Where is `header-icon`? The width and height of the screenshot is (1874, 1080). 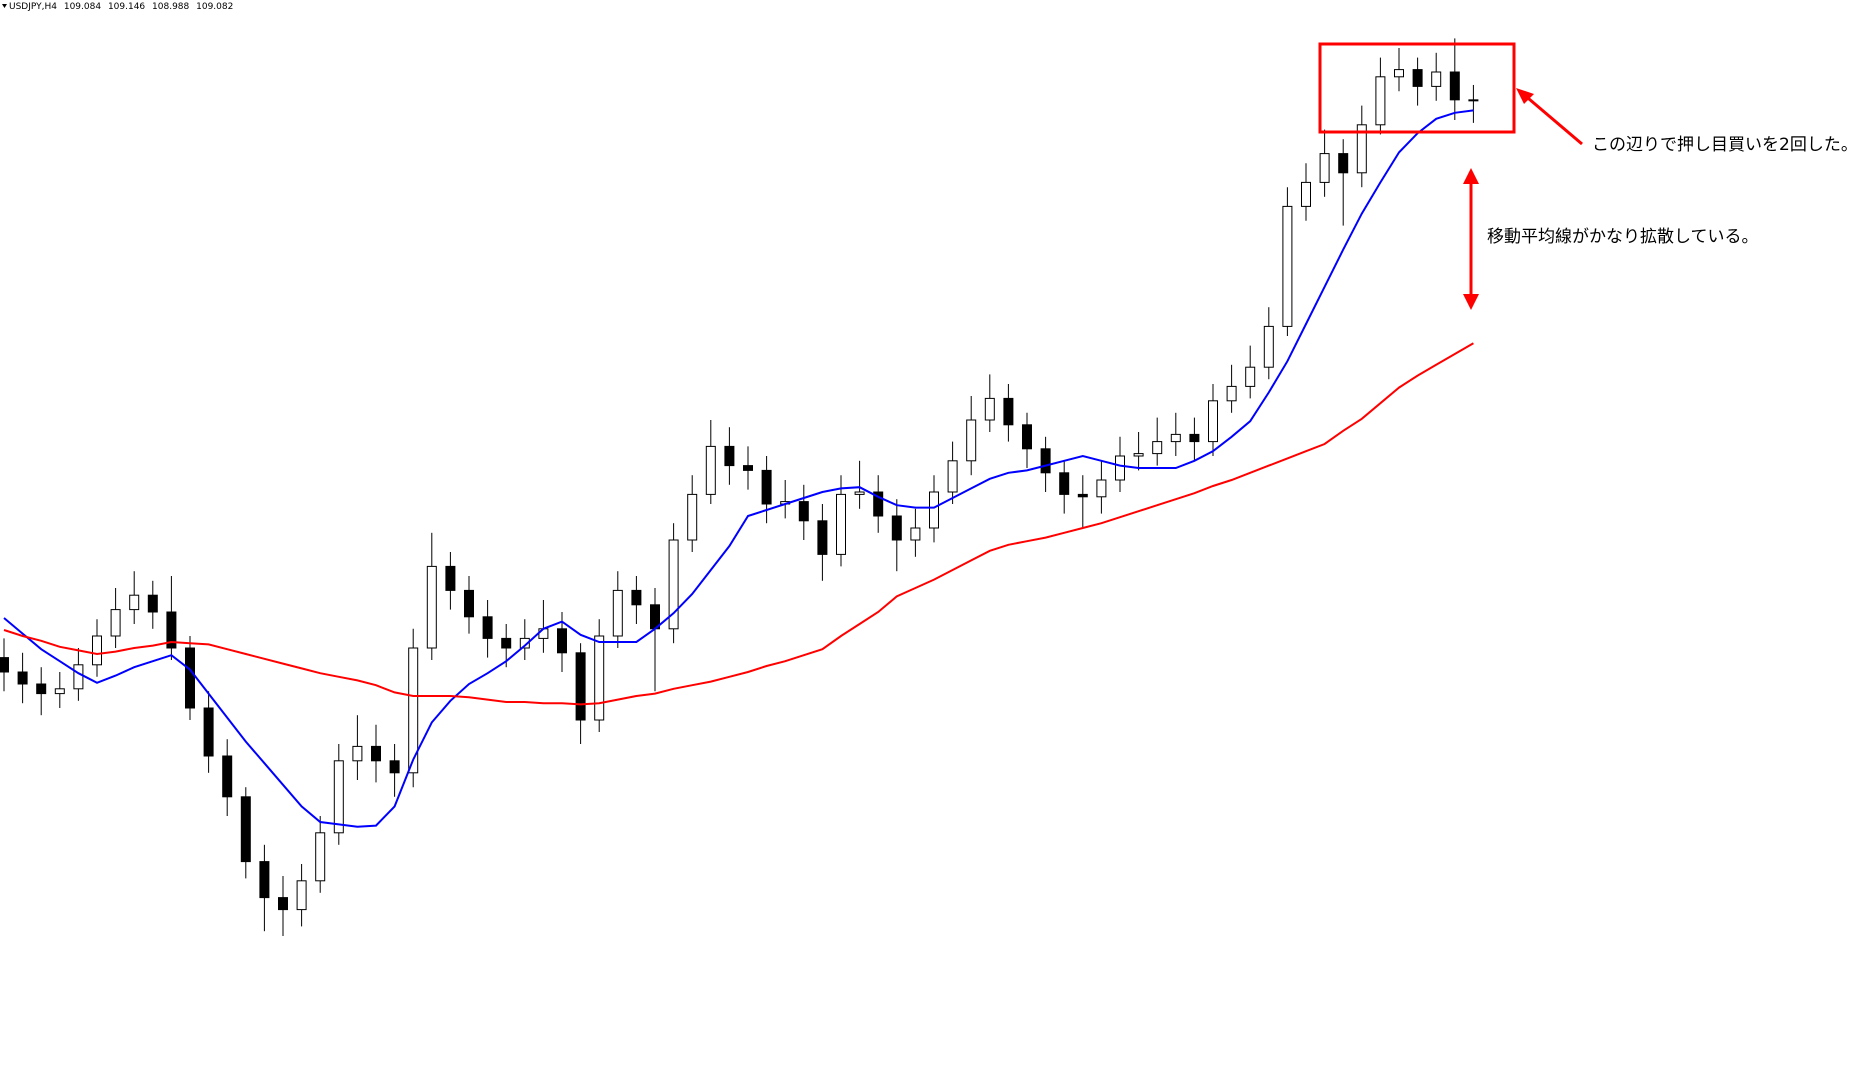
header-icon is located at coordinates (4, 6).